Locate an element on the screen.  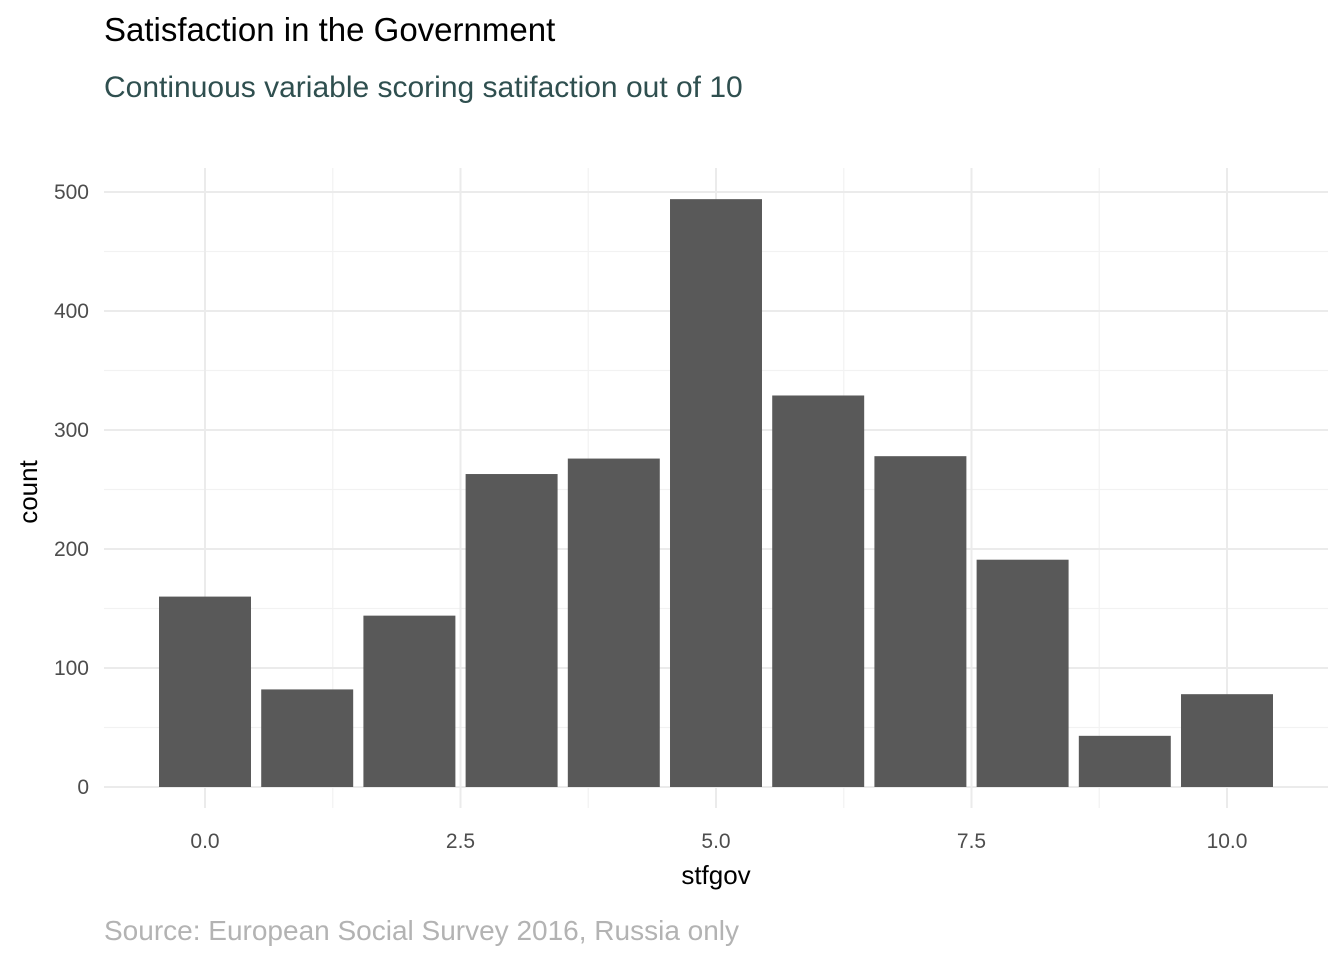
x-tick-label: 5.0 is located at coordinates (715, 841).